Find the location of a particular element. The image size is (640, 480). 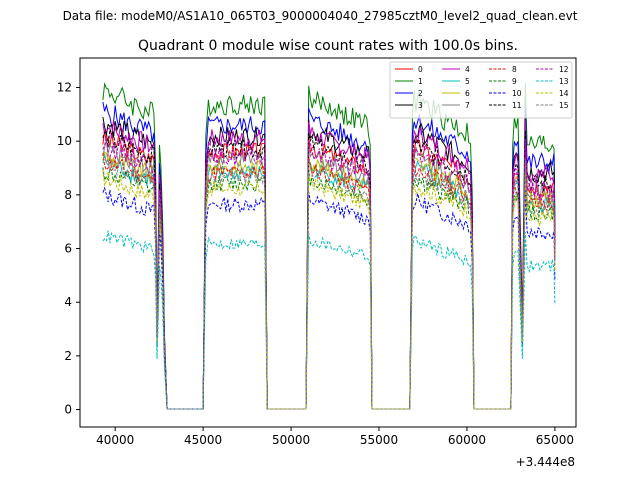

legend-label-6: 6 is located at coordinates (467, 93).